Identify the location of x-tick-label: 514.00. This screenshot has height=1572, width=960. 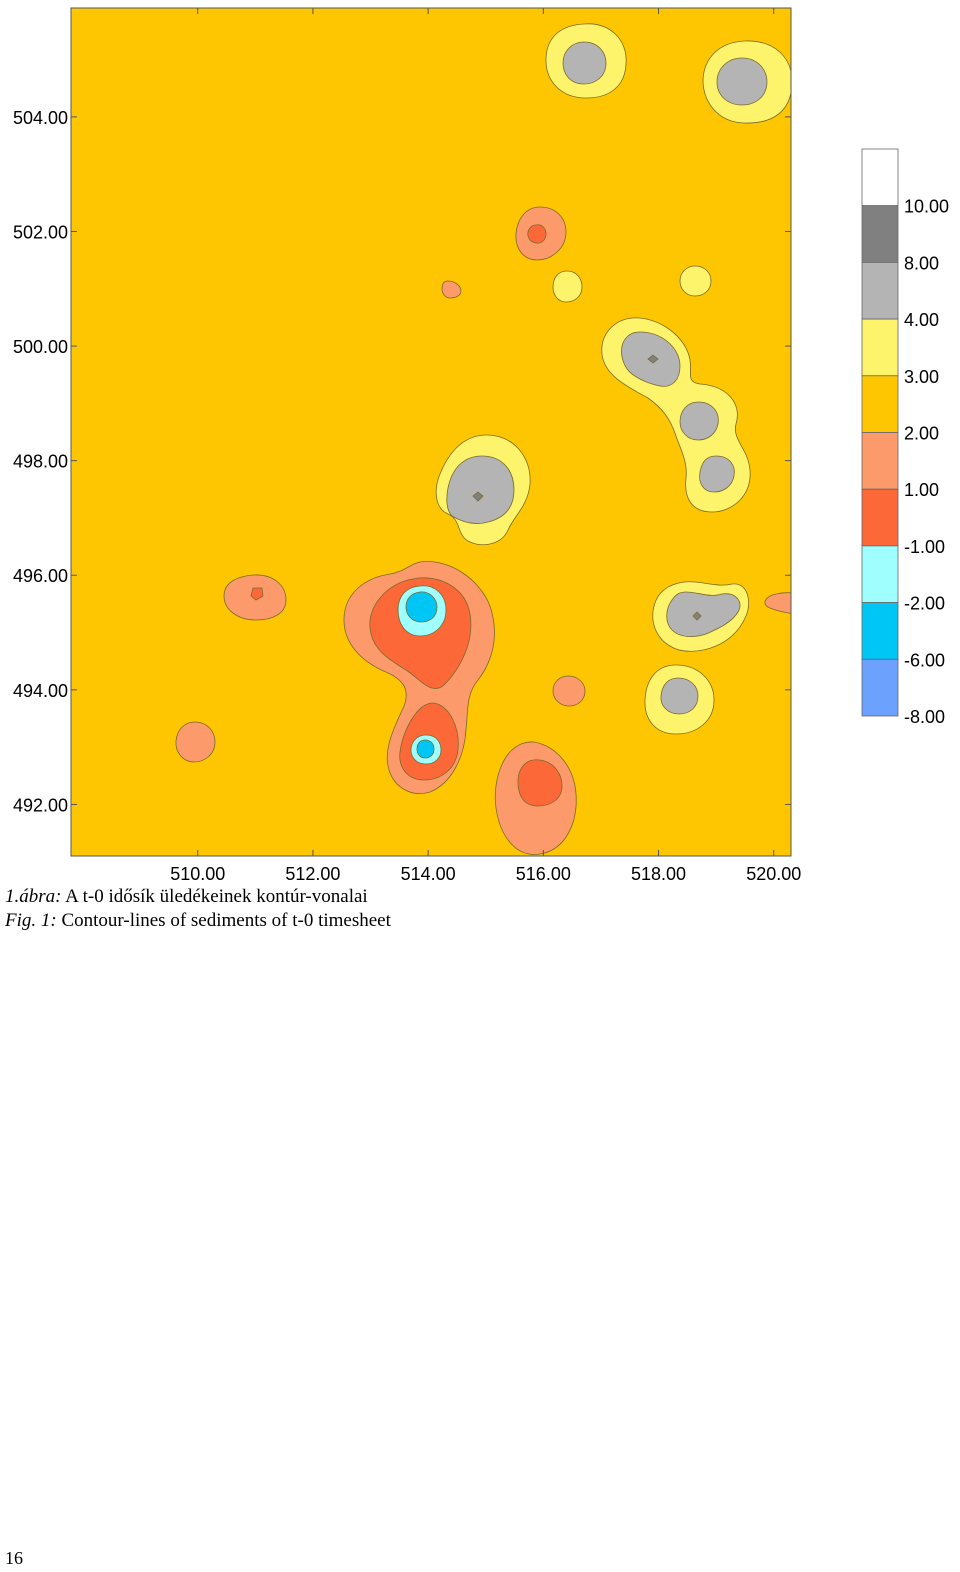
(428, 874).